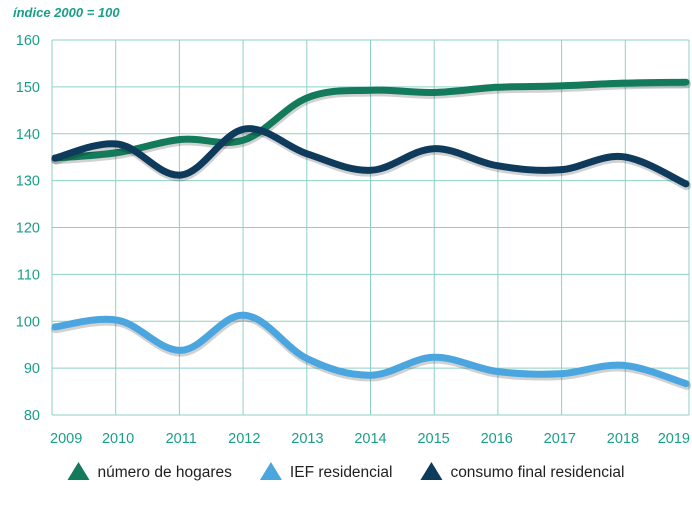 This screenshot has width=692, height=505. I want to click on x-tick-label: 2014, so click(370, 439).